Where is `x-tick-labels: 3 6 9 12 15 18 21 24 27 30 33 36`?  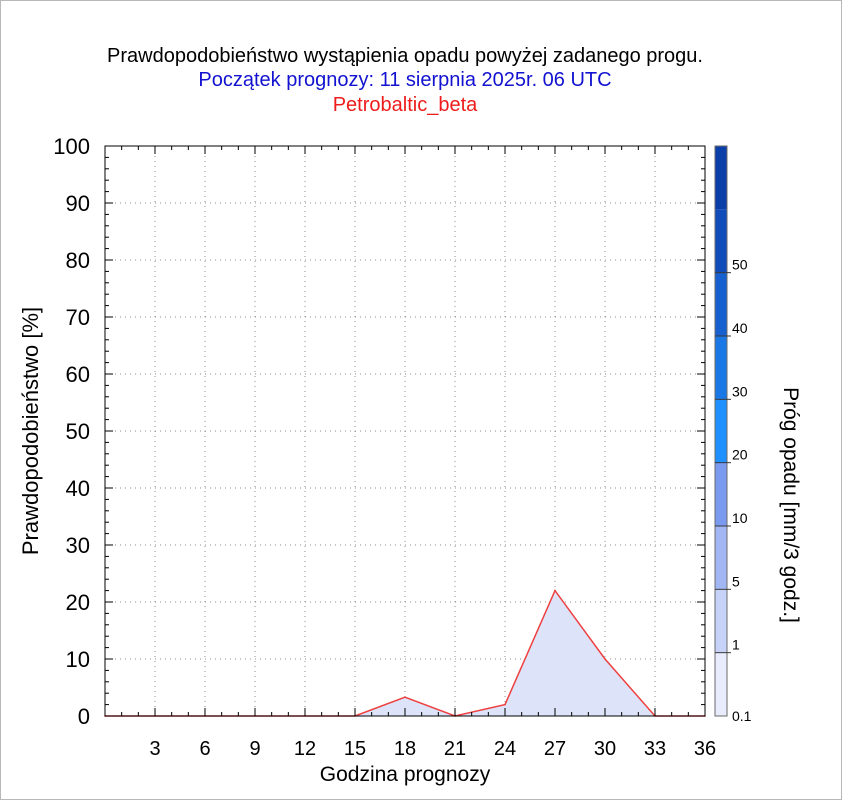
x-tick-labels: 3 6 9 12 15 18 21 24 27 30 33 36 is located at coordinates (432, 749).